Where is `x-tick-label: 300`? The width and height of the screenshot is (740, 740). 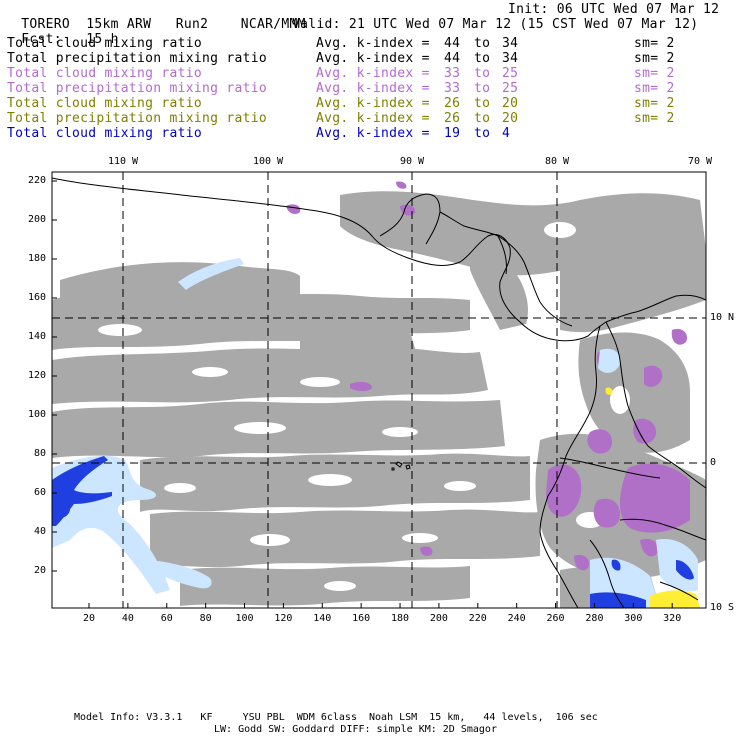
x-tick-label: 300 is located at coordinates (633, 618).